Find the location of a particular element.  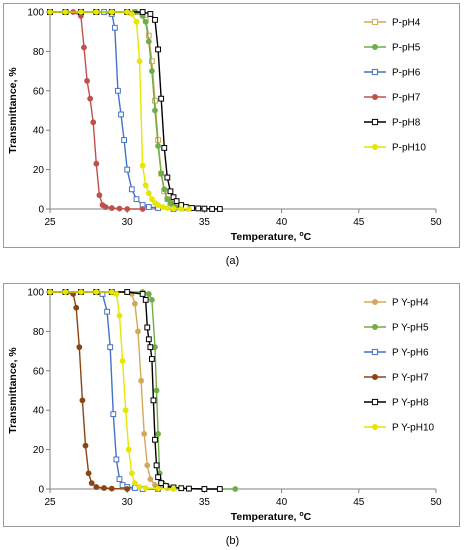

chart-a-x-axis-label: Temperature, oC is located at coordinates (271, 237).